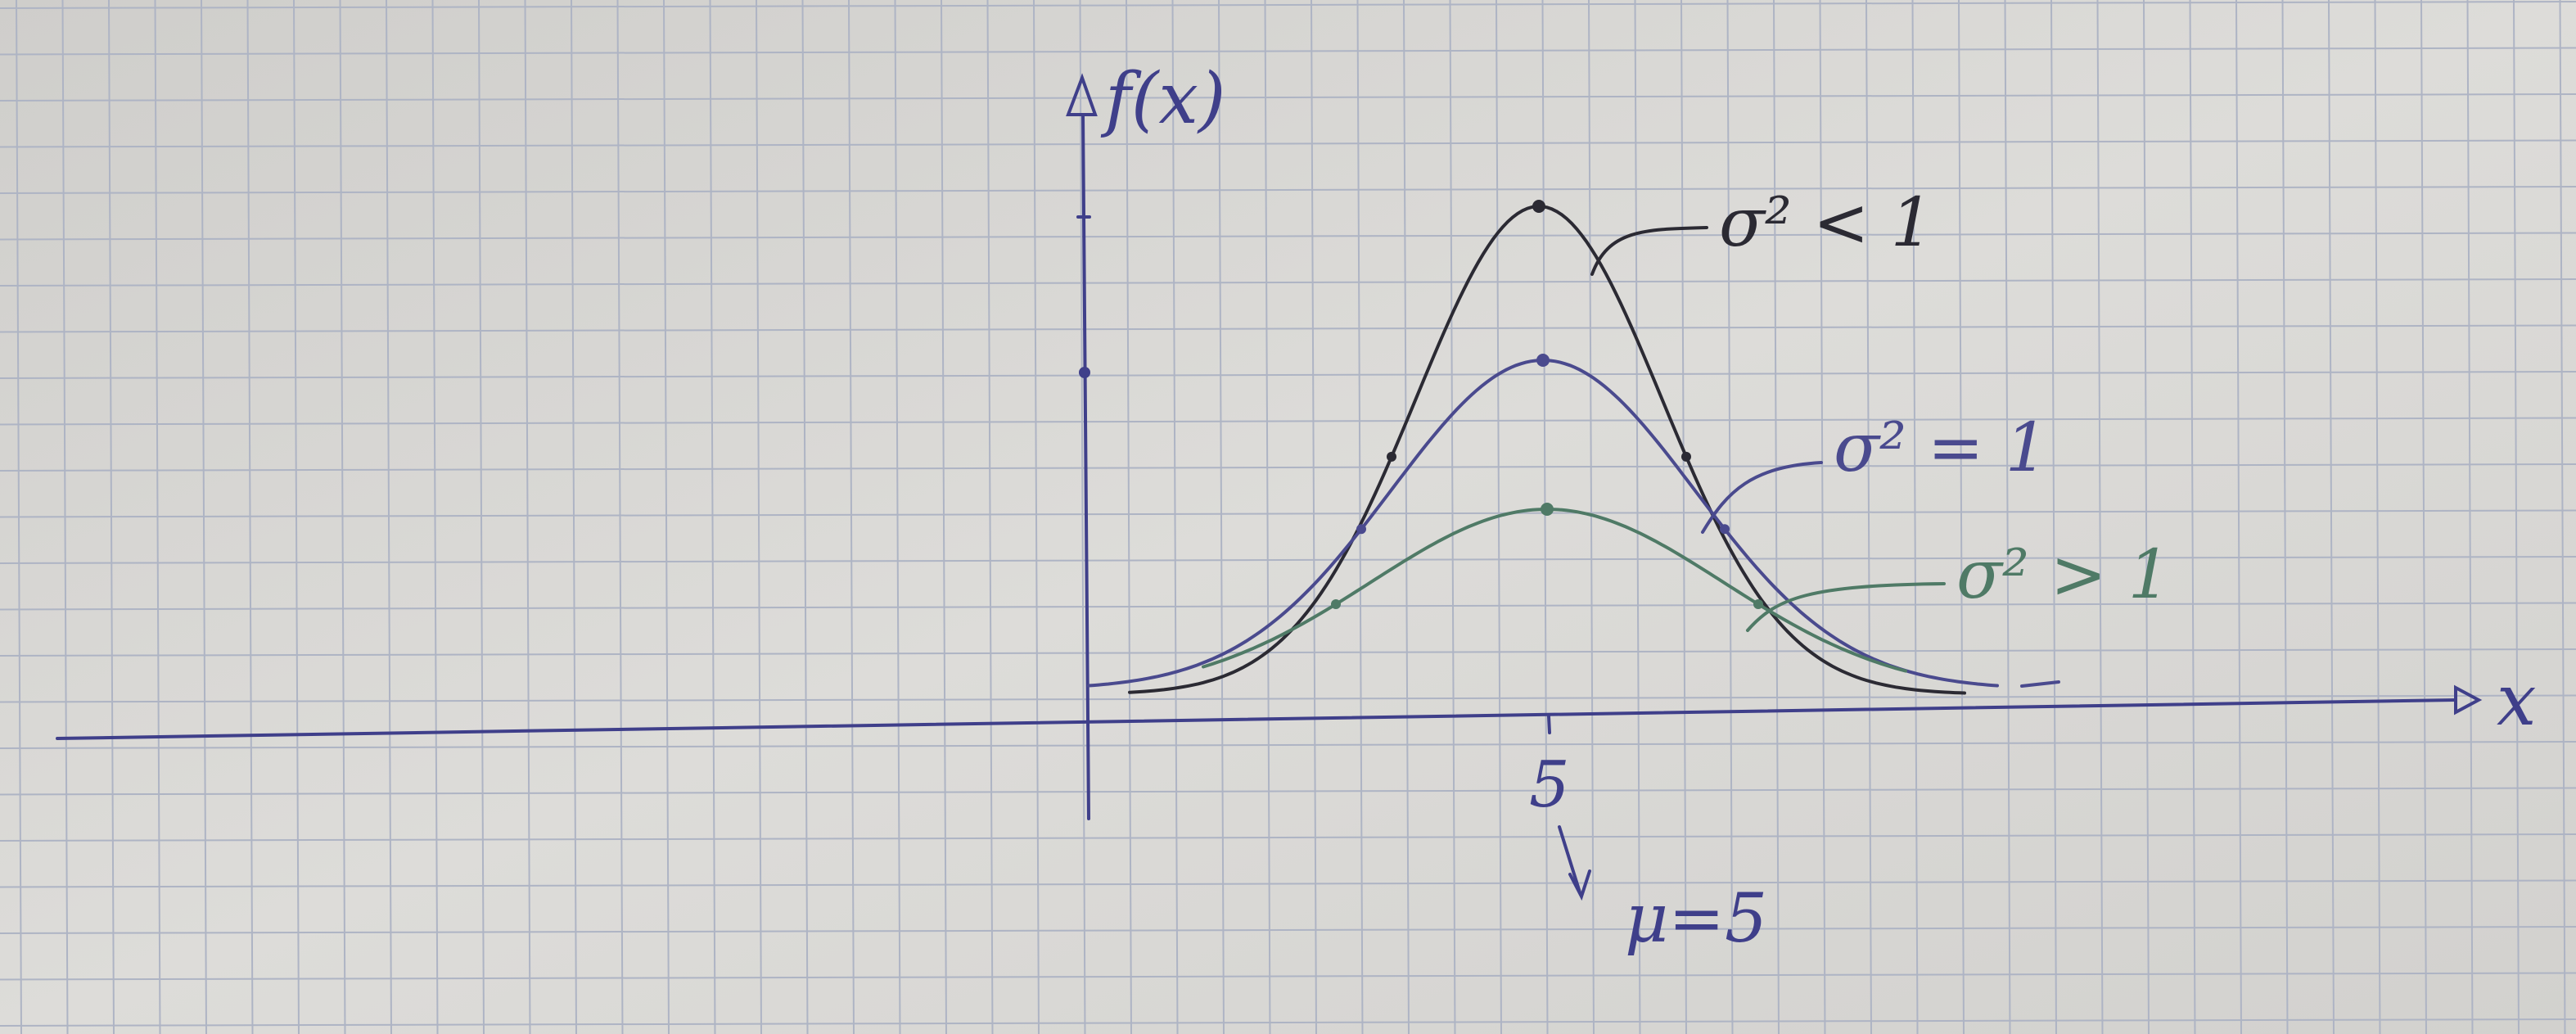 The height and width of the screenshot is (1034, 2576). I want to click on x-axis-arrow, so click(2468, 700).